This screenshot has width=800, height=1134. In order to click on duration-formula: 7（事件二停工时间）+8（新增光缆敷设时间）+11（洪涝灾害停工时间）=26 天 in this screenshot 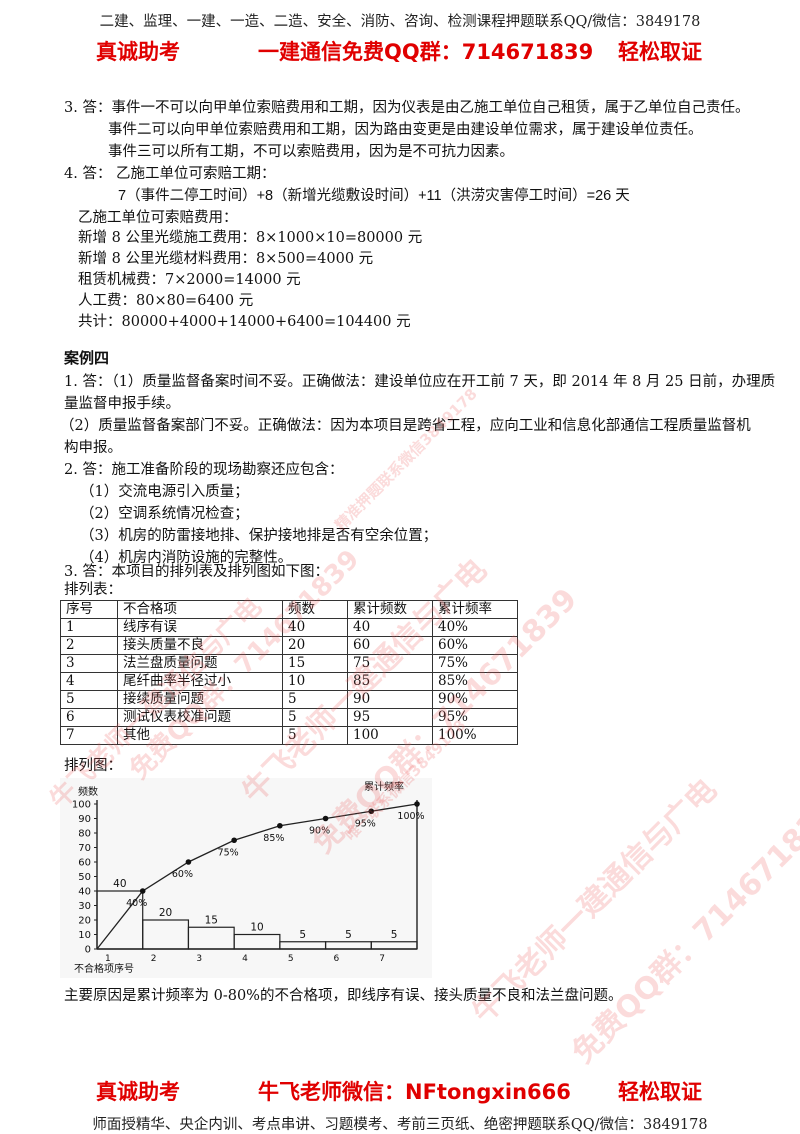, I will do `click(374, 196)`.